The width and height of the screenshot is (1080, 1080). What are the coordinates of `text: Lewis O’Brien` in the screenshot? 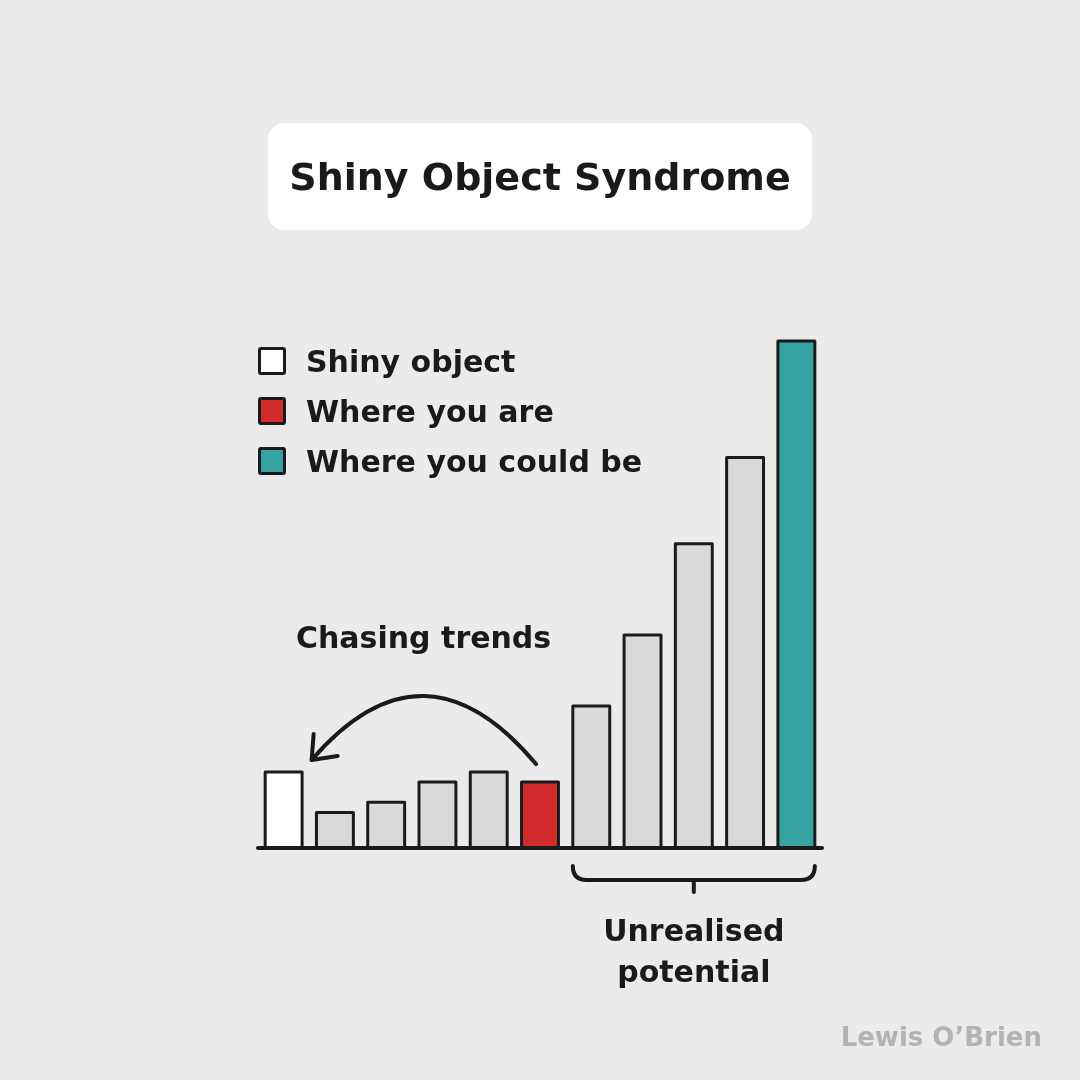 It's located at (941, 1037).